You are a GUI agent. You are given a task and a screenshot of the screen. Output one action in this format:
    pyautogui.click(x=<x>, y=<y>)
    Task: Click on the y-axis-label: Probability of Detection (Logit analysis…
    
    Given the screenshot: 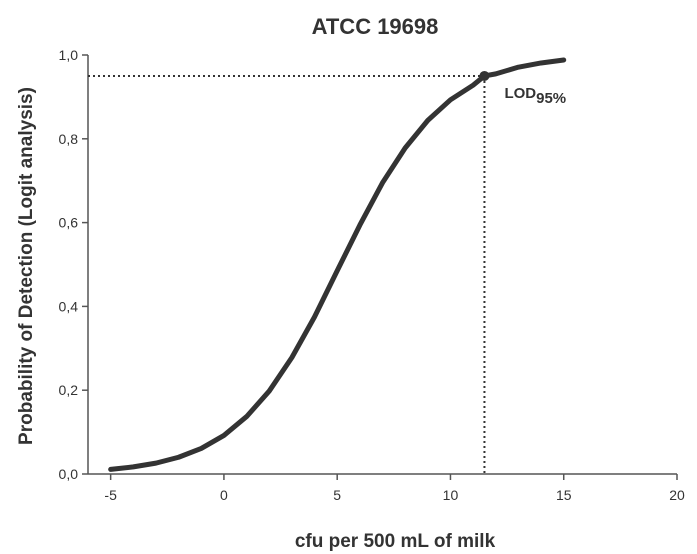 What is the action you would take?
    pyautogui.click(x=26, y=266)
    